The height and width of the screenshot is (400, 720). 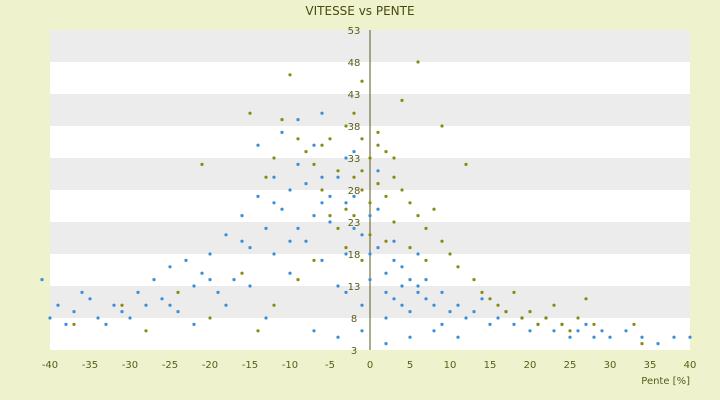 What do you see at coordinates (665, 381) in the screenshot?
I see `x-axis-label: Pente [%]` at bounding box center [665, 381].